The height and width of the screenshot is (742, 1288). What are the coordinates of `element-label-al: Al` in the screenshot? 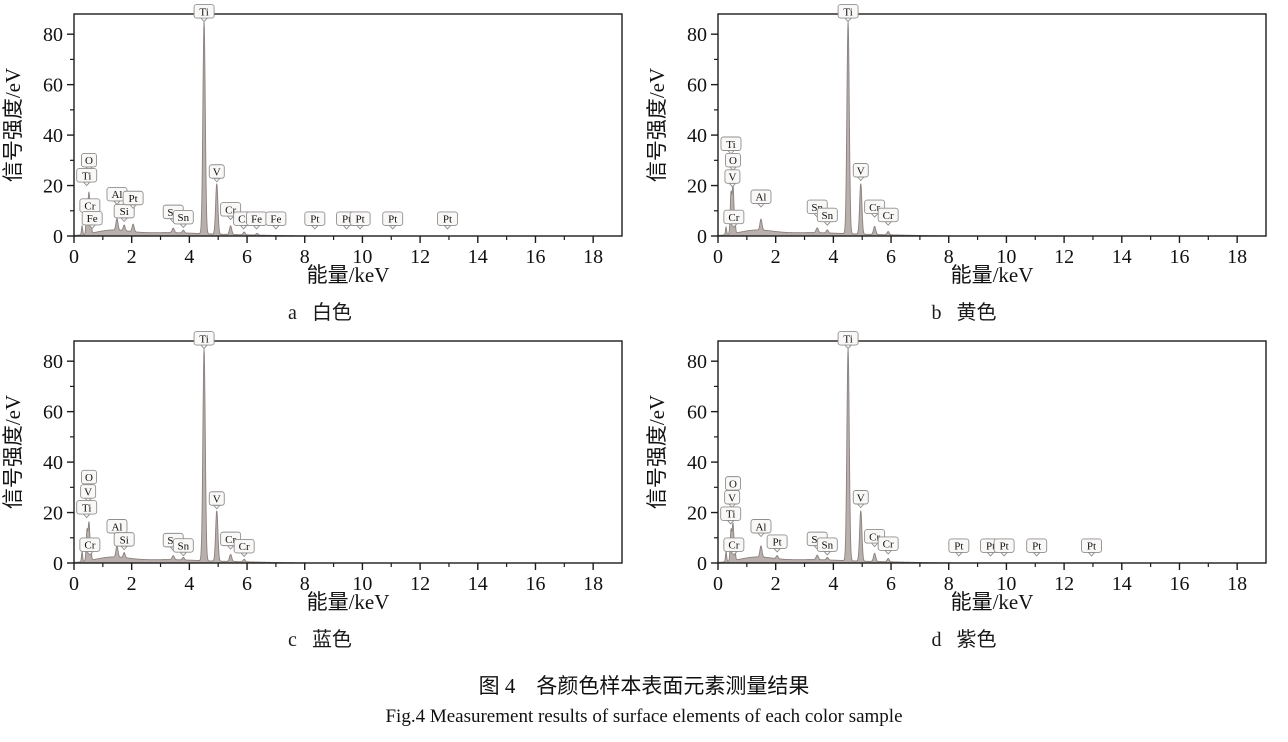 It's located at (117, 196).